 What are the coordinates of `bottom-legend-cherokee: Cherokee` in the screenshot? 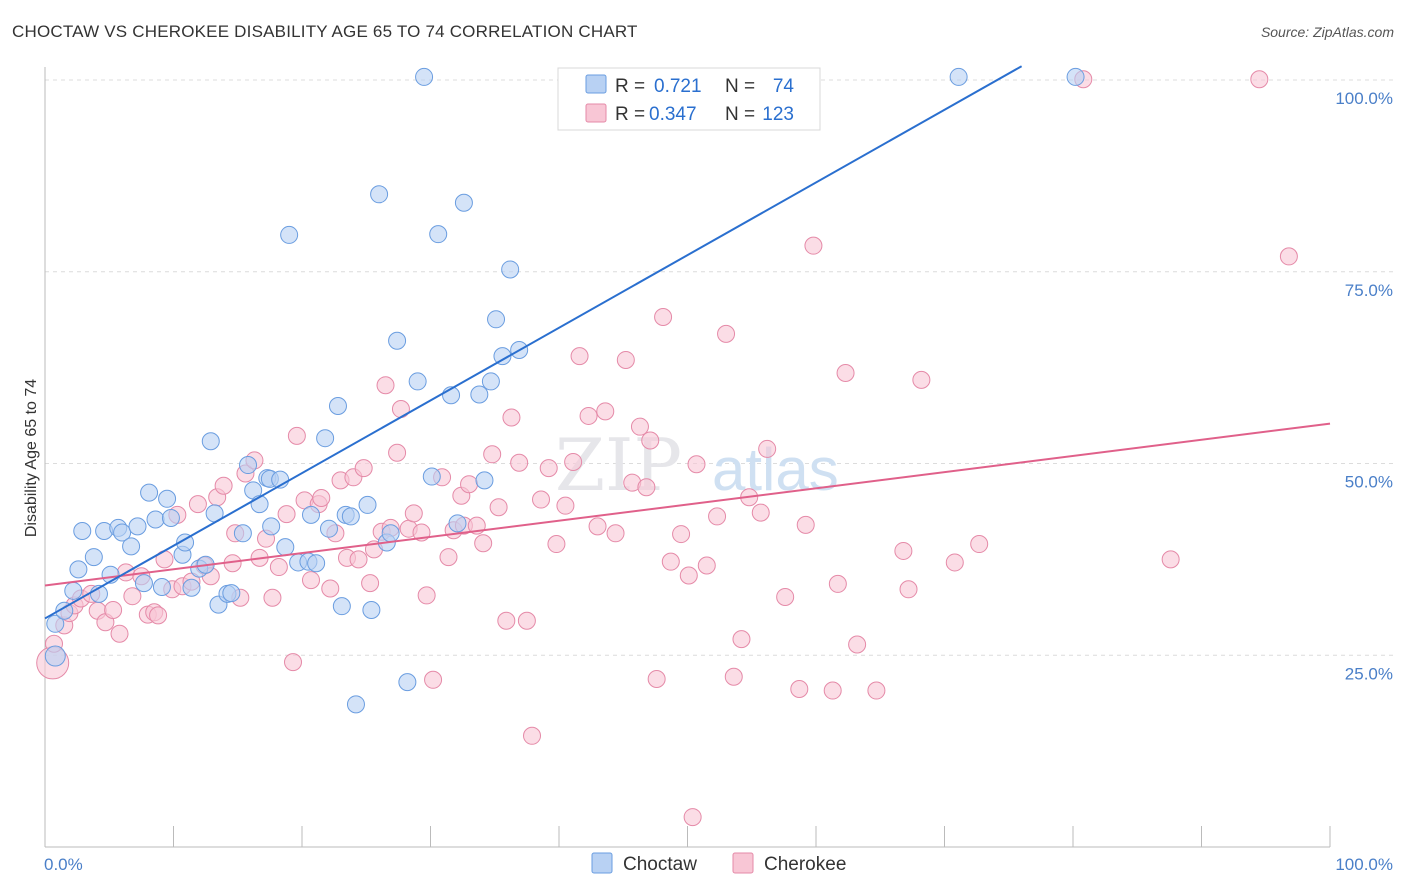 It's located at (805, 864).